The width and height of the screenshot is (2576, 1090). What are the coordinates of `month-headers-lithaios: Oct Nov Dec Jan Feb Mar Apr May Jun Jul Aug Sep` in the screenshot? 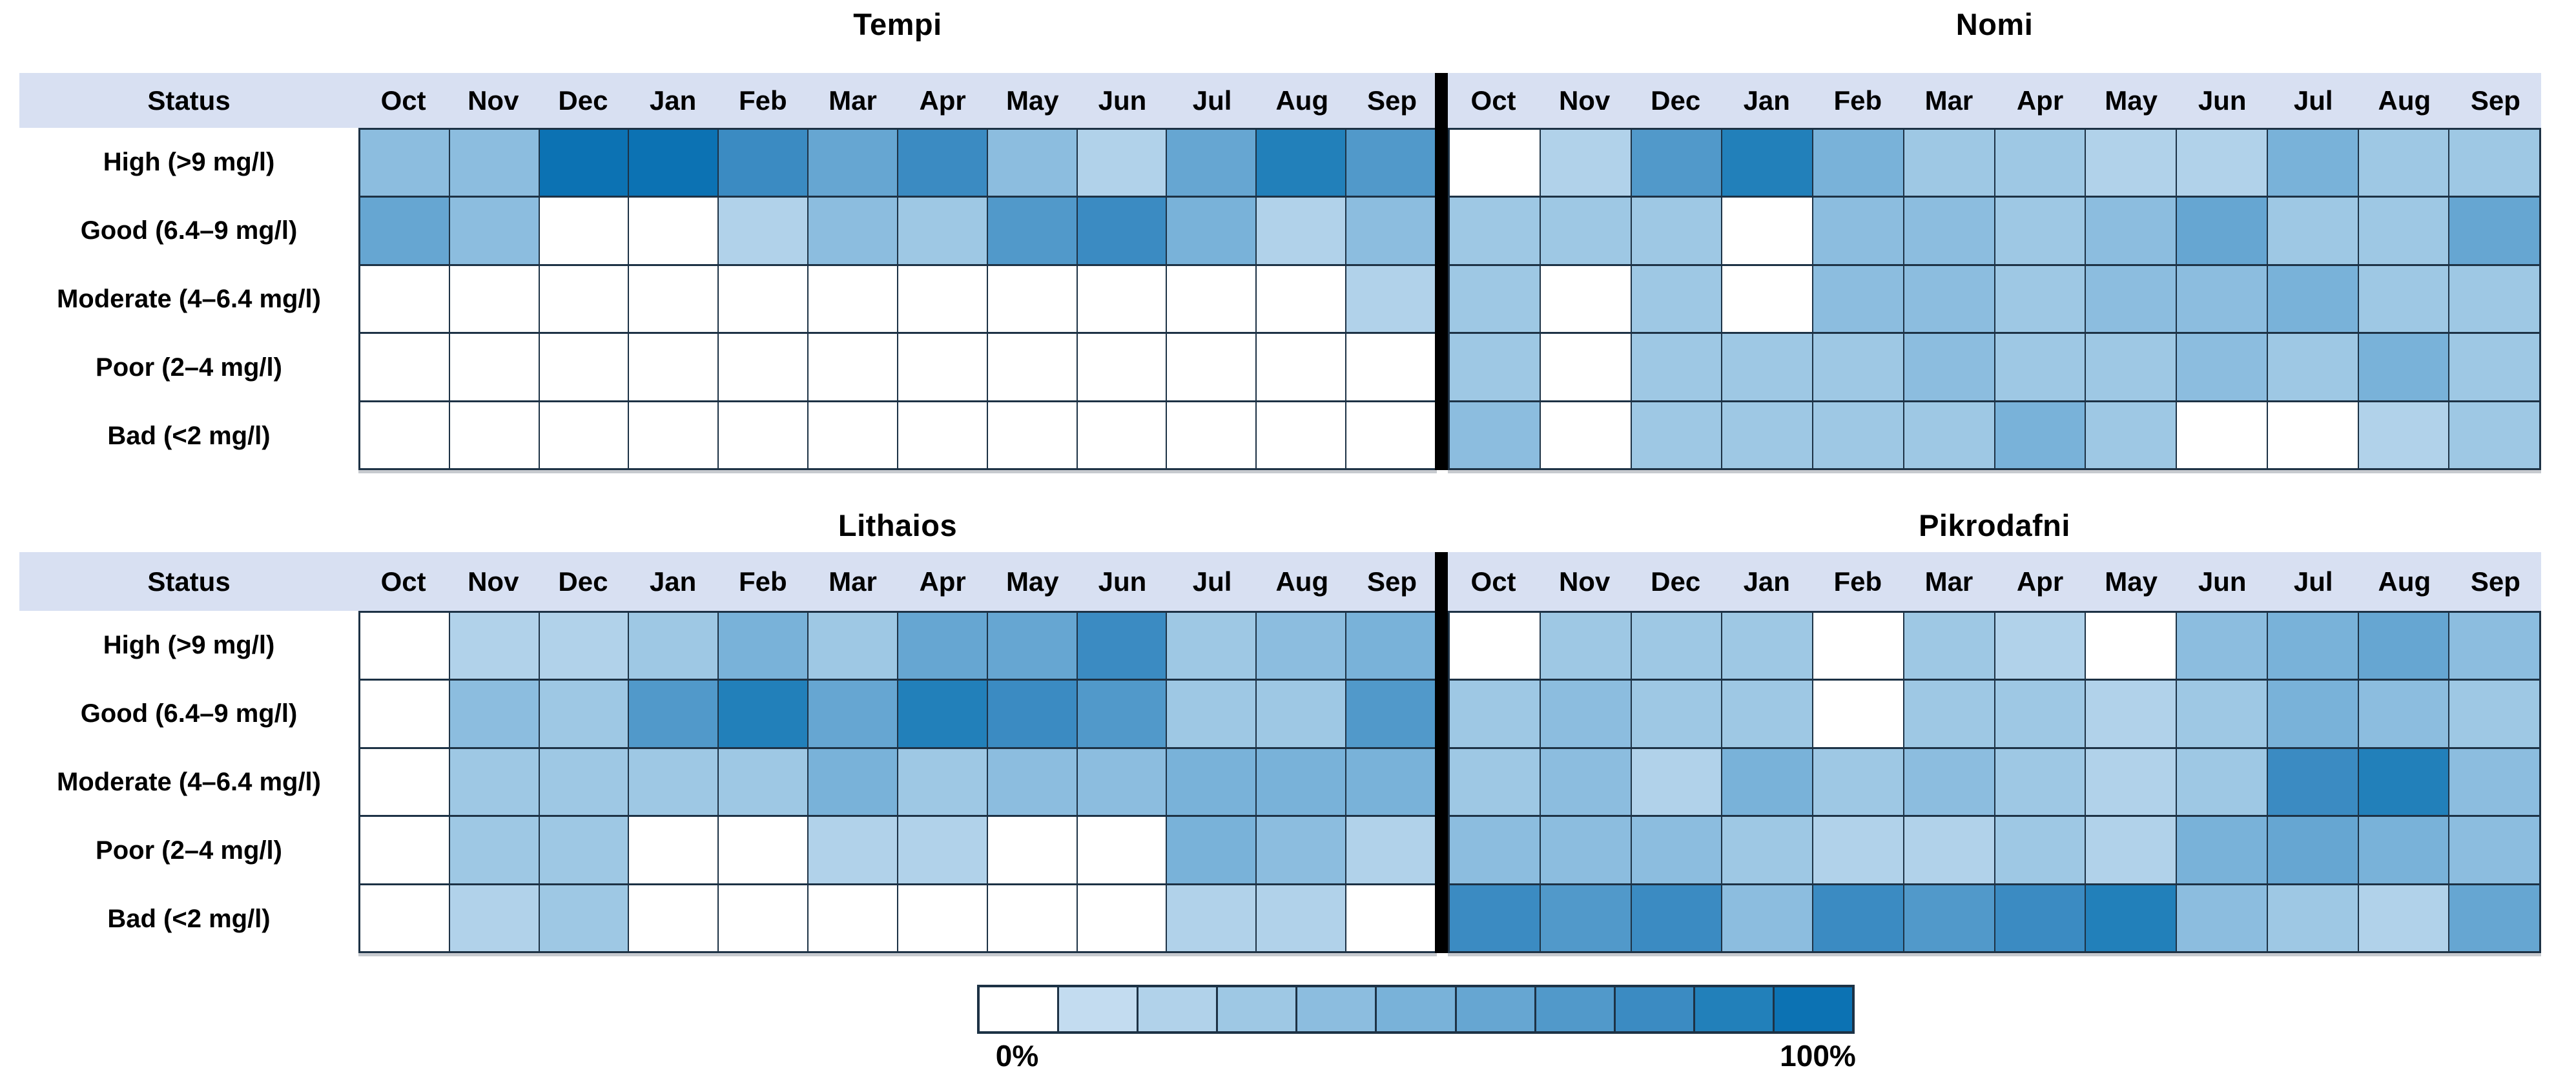 It's located at (897, 582).